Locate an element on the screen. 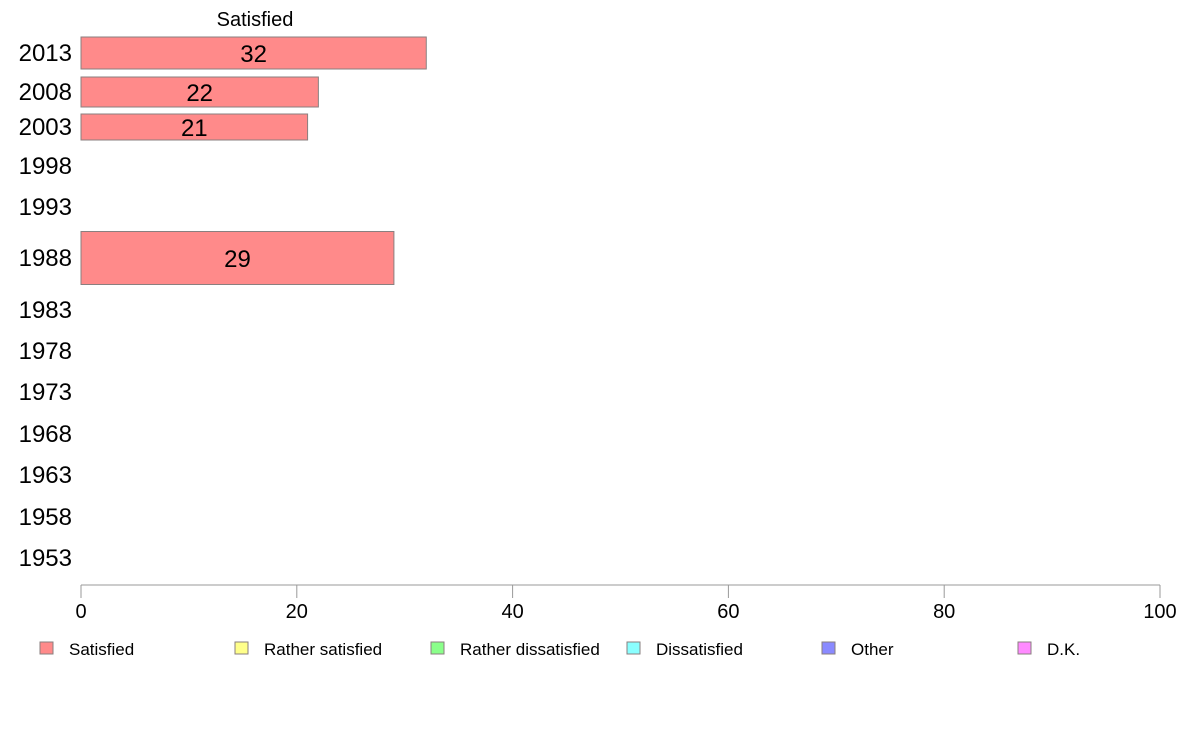 This screenshot has width=1188, height=736. legend-label-1: Rather satisfied is located at coordinates (323, 649).